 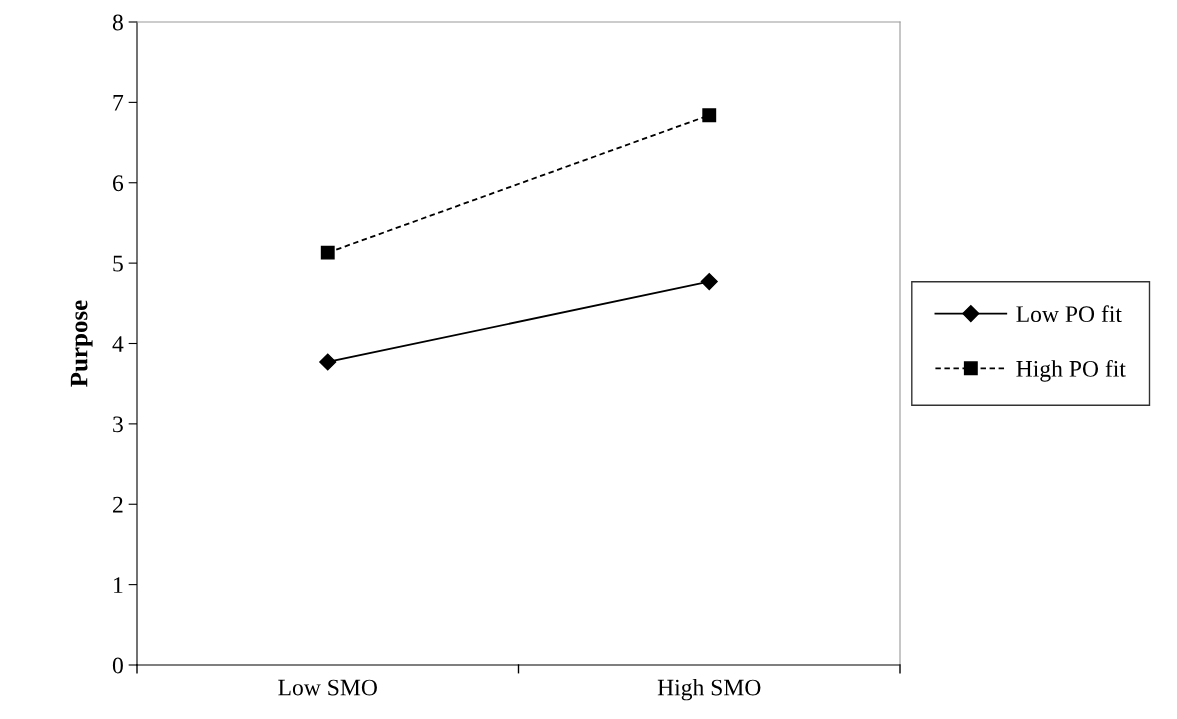 What do you see at coordinates (118, 424) in the screenshot?
I see `y-tick-label: 3` at bounding box center [118, 424].